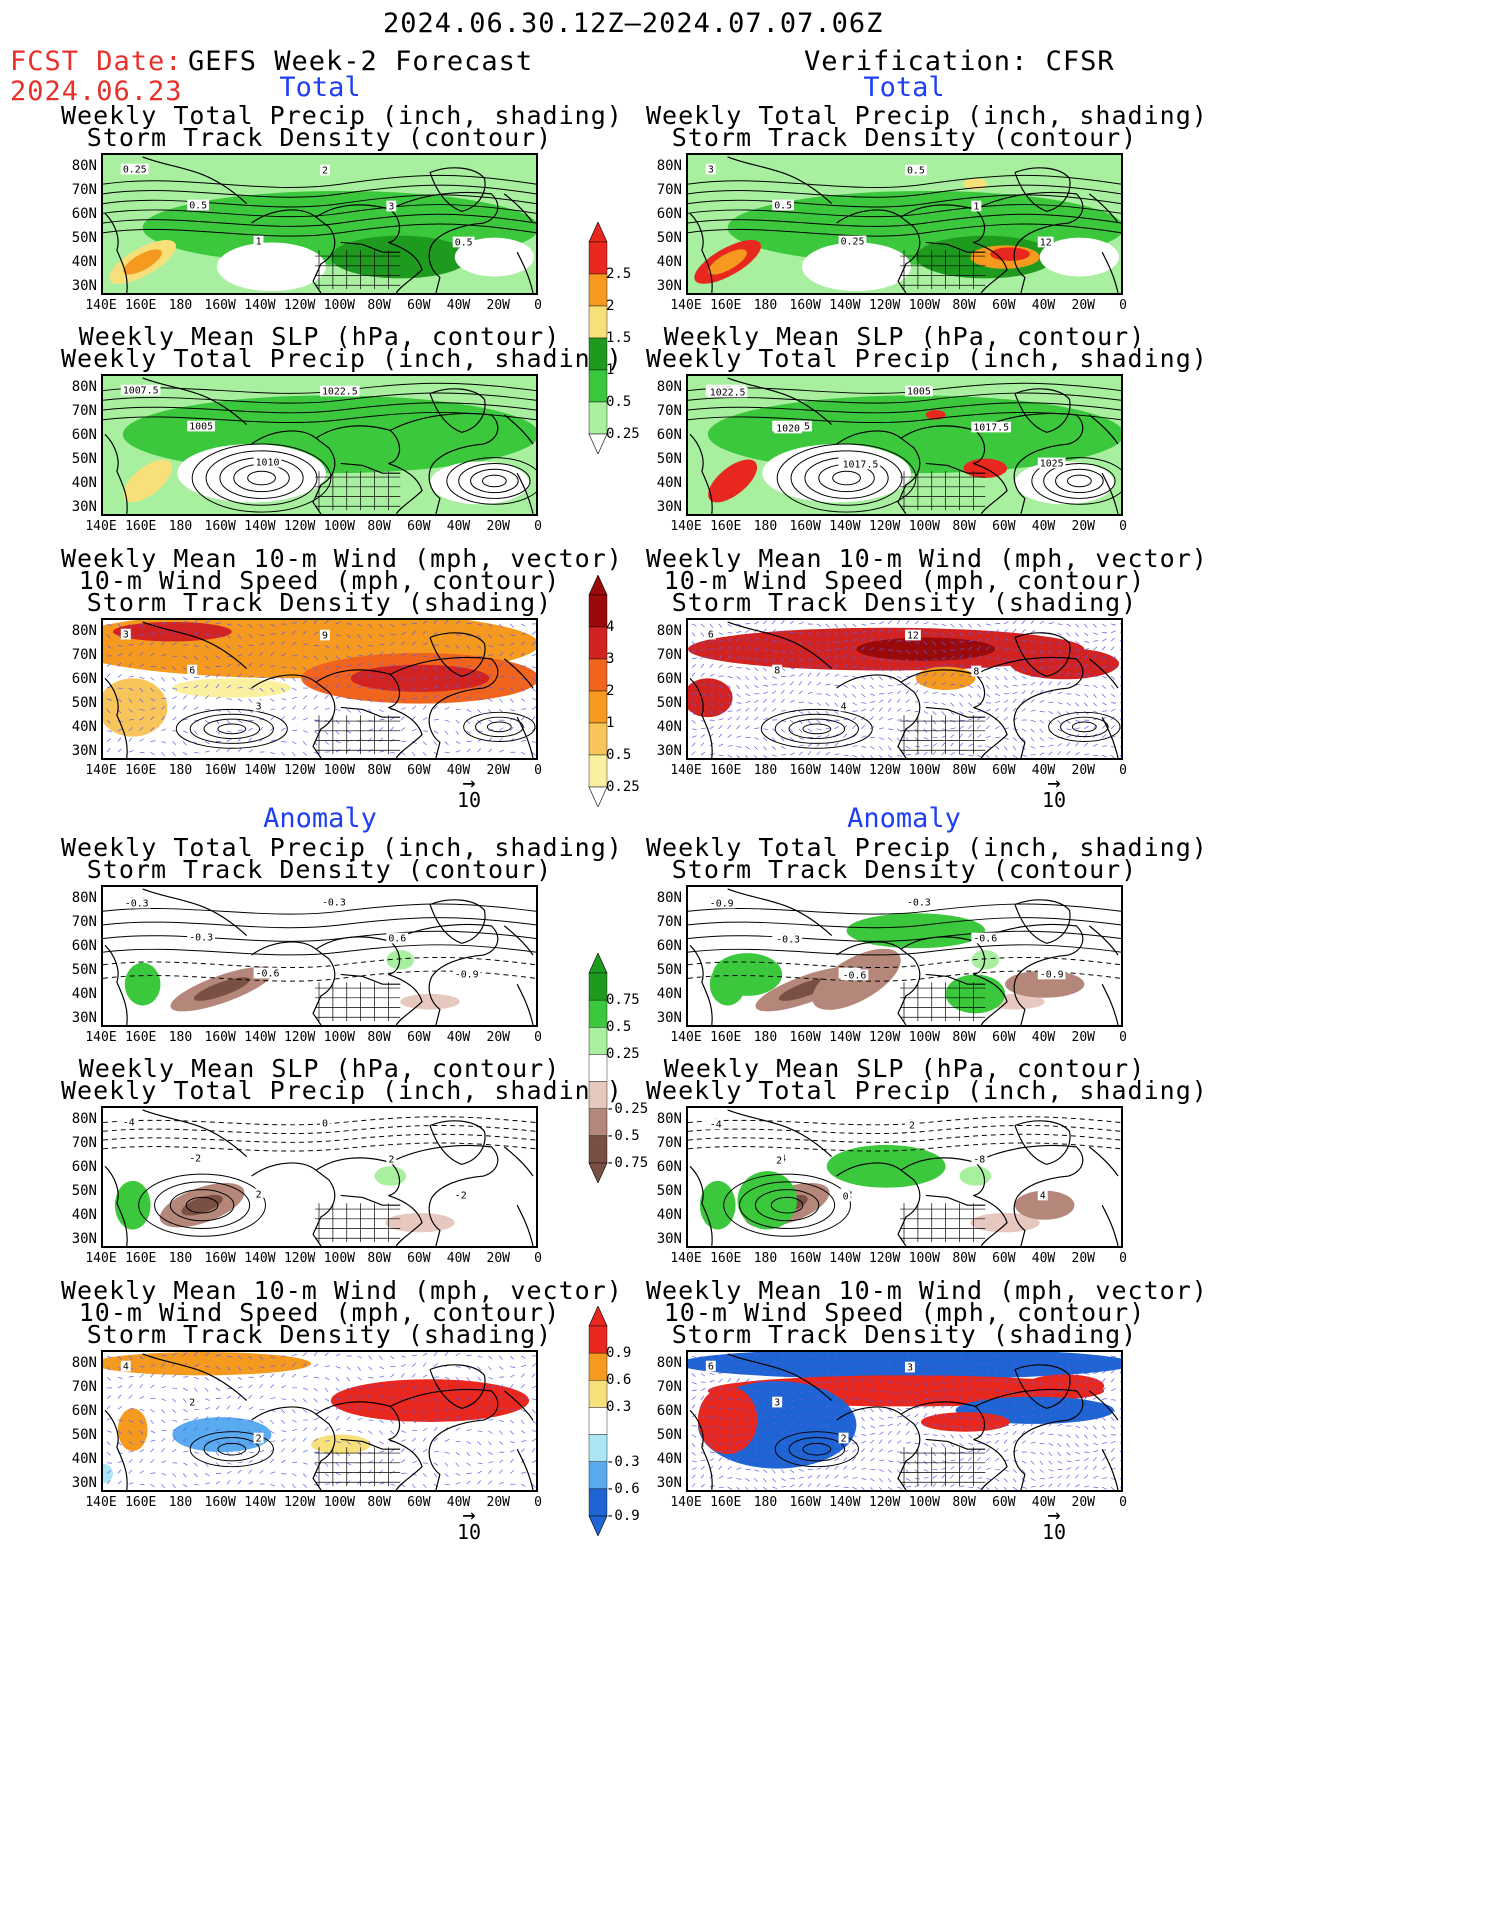 This screenshot has height=1925, width=1487. Describe the element at coordinates (180, 526) in the screenshot. I see `left-panel-2-lon-tick: 180` at that location.